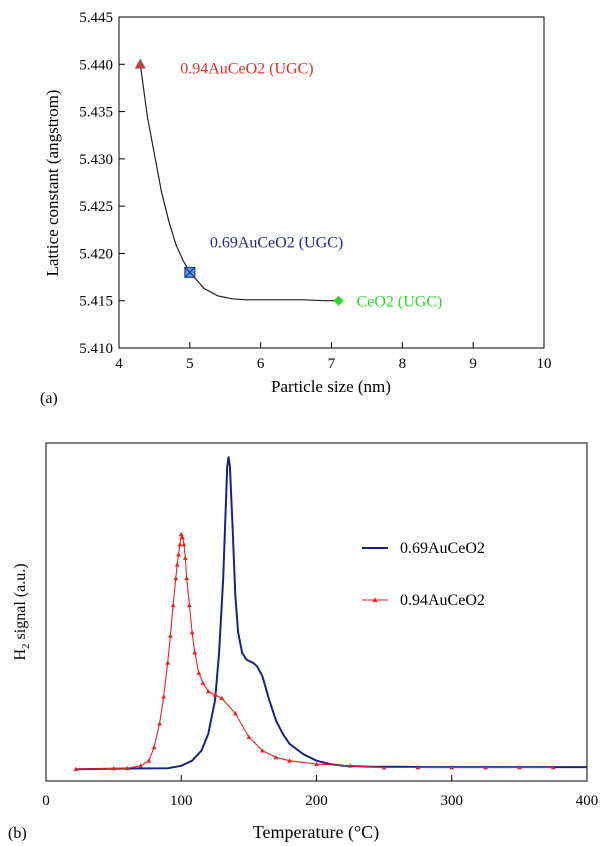 Image resolution: width=605 pixels, height=846 pixels. What do you see at coordinates (17, 833) in the screenshot?
I see `panel-b-label: (b)` at bounding box center [17, 833].